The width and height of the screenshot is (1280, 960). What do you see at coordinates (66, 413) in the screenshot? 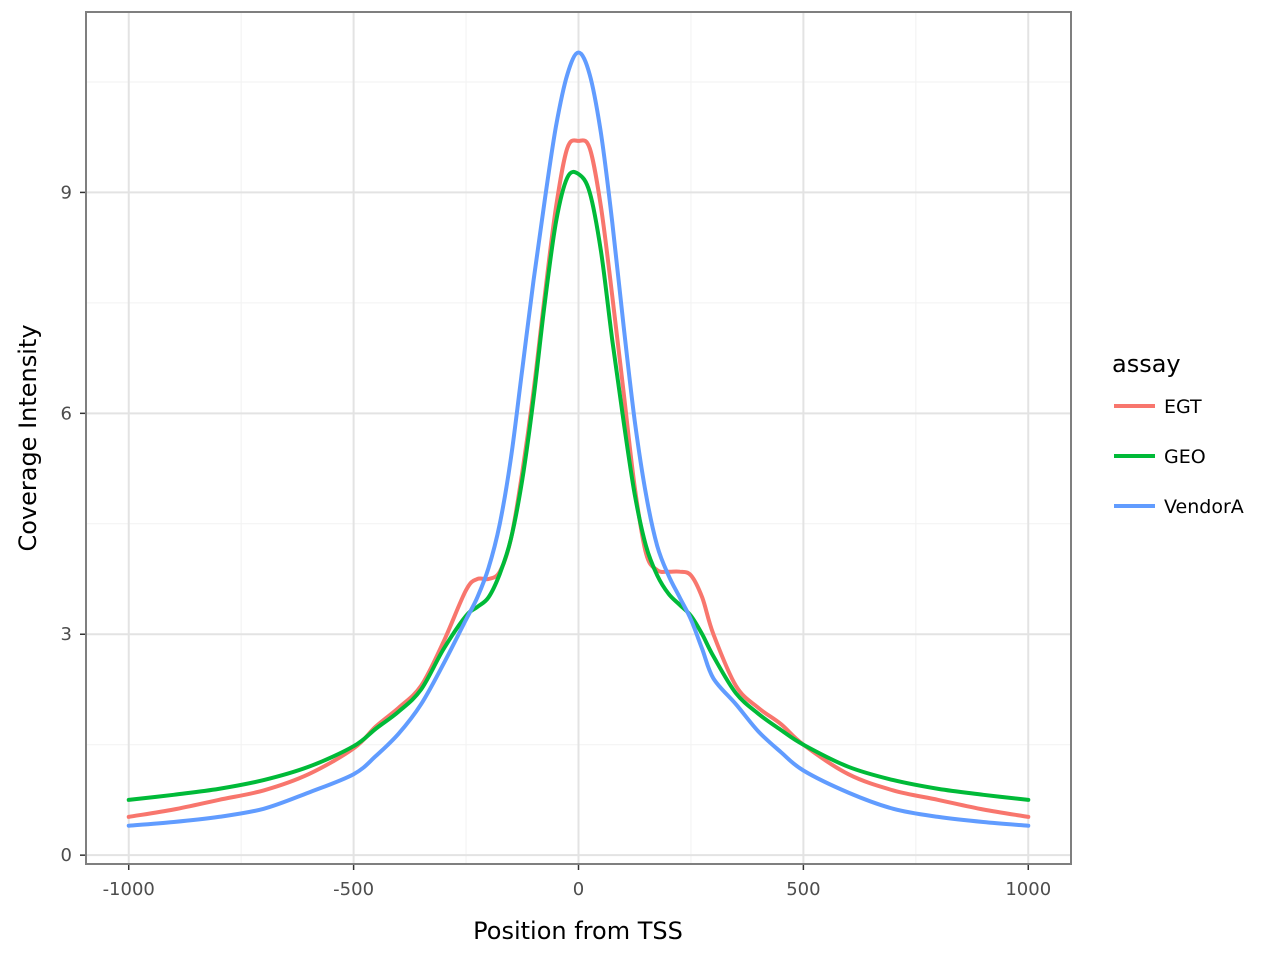
I see `y-tick-label: 6` at bounding box center [66, 413].